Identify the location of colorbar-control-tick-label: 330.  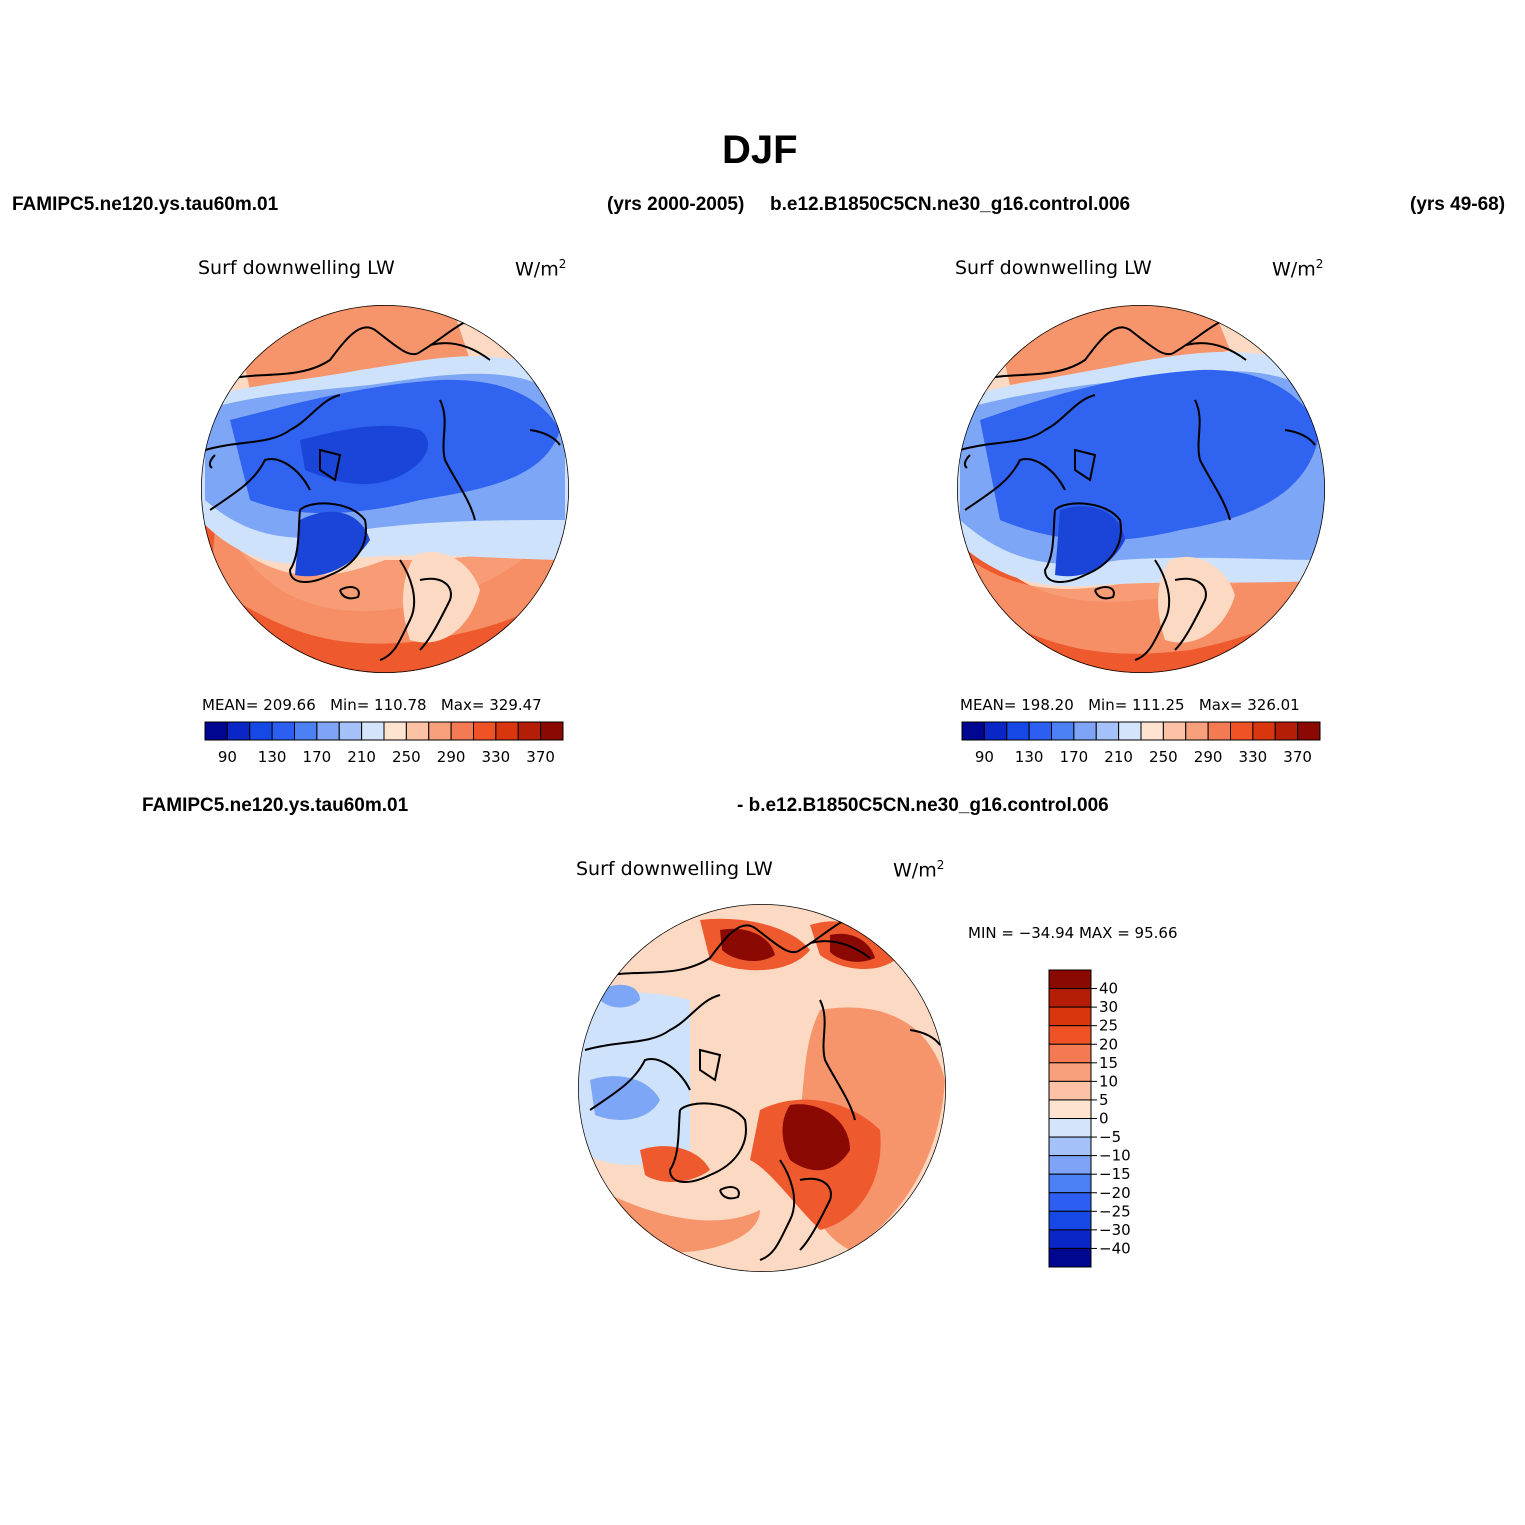
(1253, 757).